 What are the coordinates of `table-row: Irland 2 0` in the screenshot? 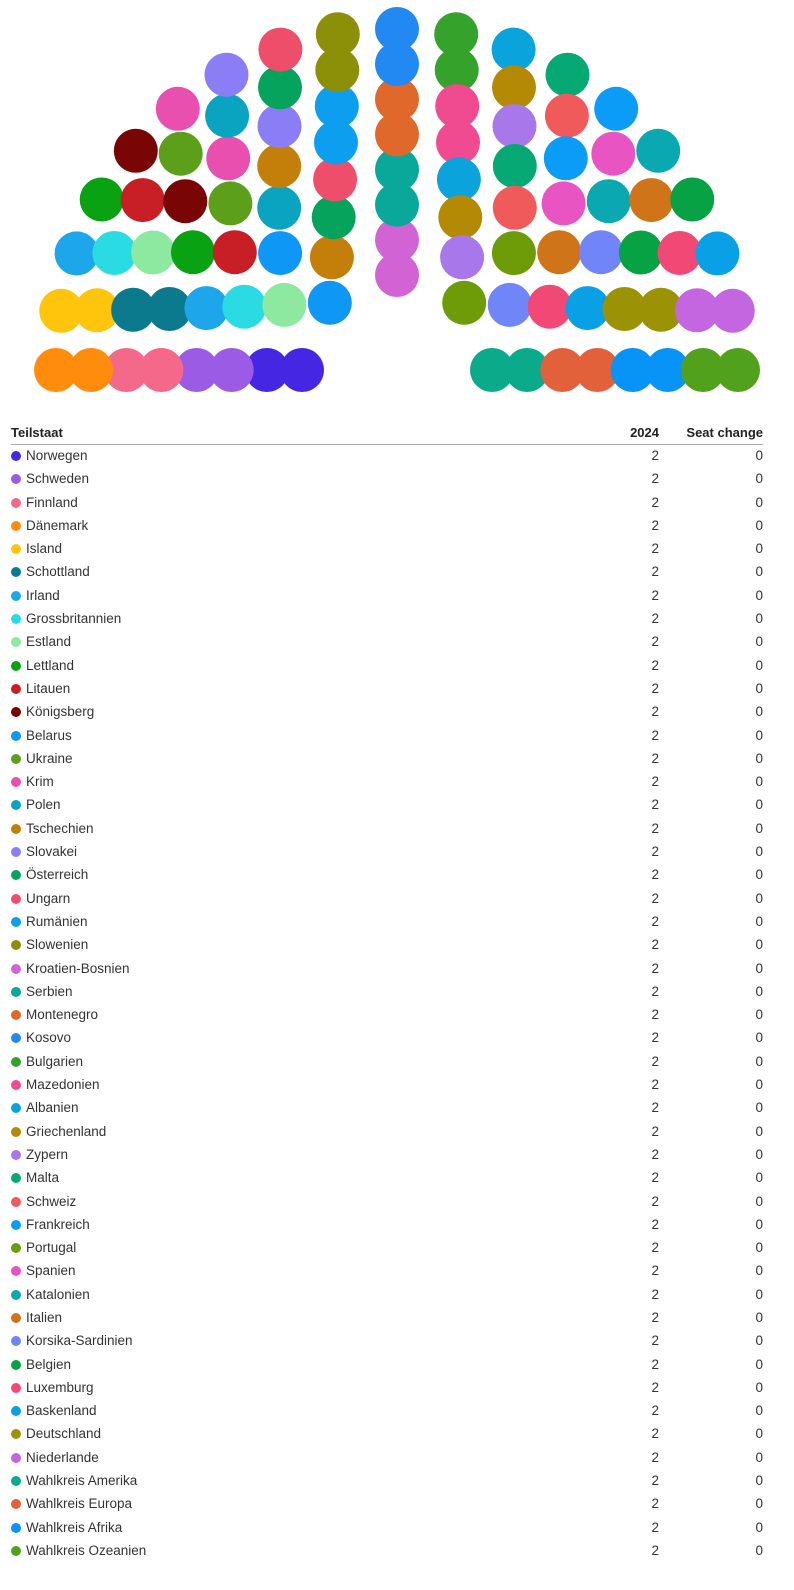 It's located at (387, 596).